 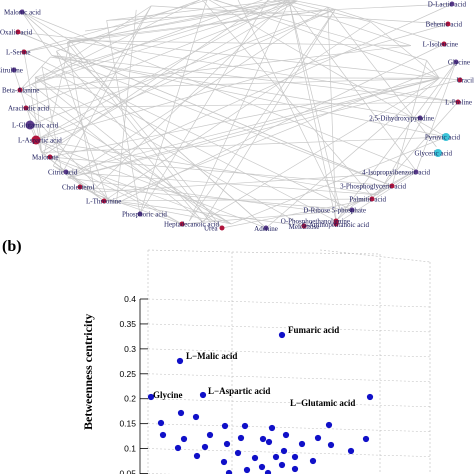 I want to click on network-node-label: 3-Phosphoglyceric acid, so click(x=373, y=187).